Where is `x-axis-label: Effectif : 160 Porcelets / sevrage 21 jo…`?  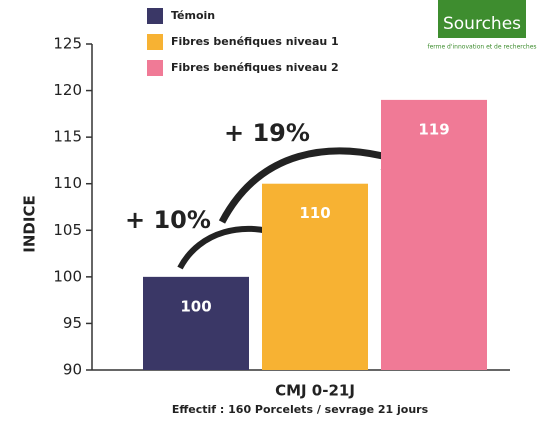 x-axis-label: Effectif : 160 Porcelets / sevrage 21 jo… is located at coordinates (300, 409).